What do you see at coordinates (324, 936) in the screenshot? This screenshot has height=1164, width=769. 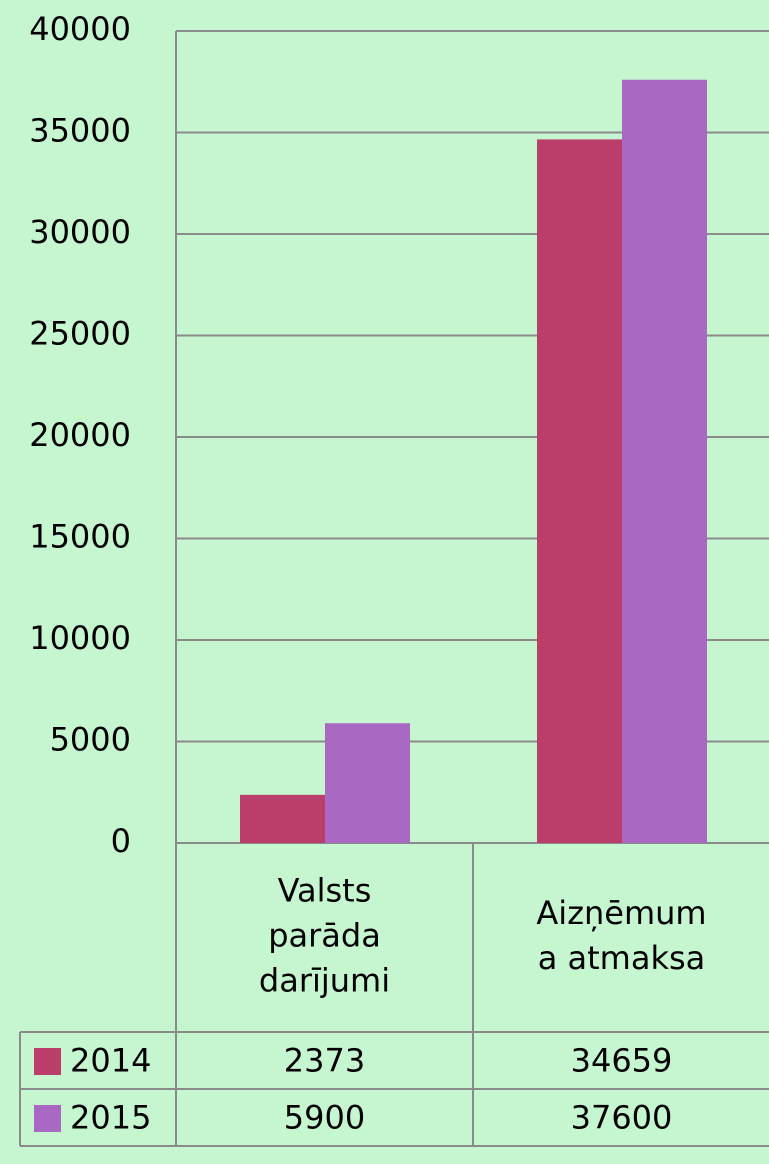 I see `x-tick-label: Valsts parāda darījumi` at bounding box center [324, 936].